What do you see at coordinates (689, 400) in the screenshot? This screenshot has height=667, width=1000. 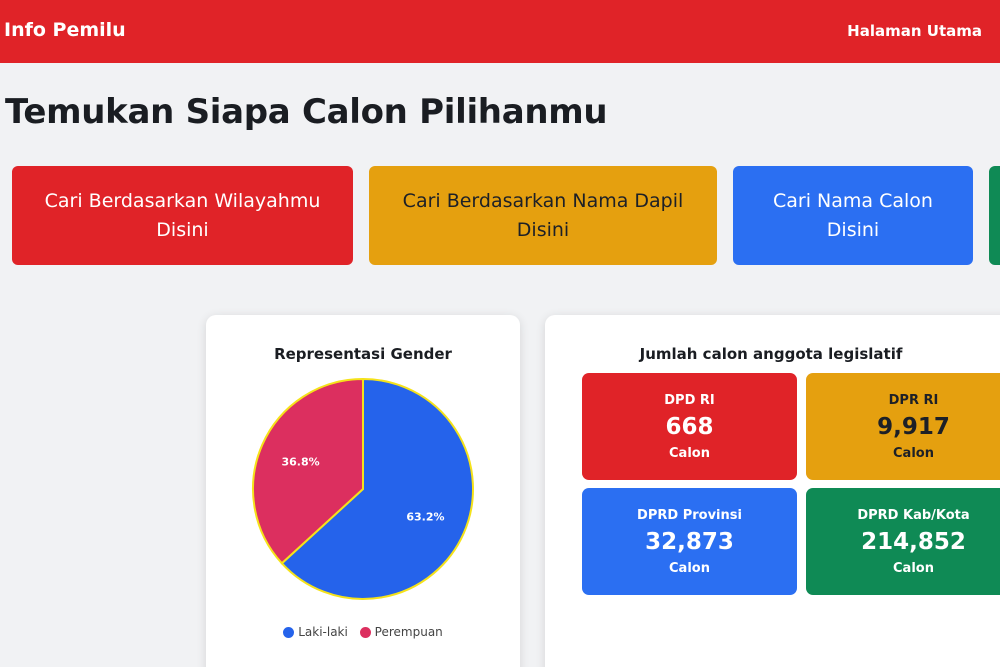 I see `stat-label: DPD RI` at bounding box center [689, 400].